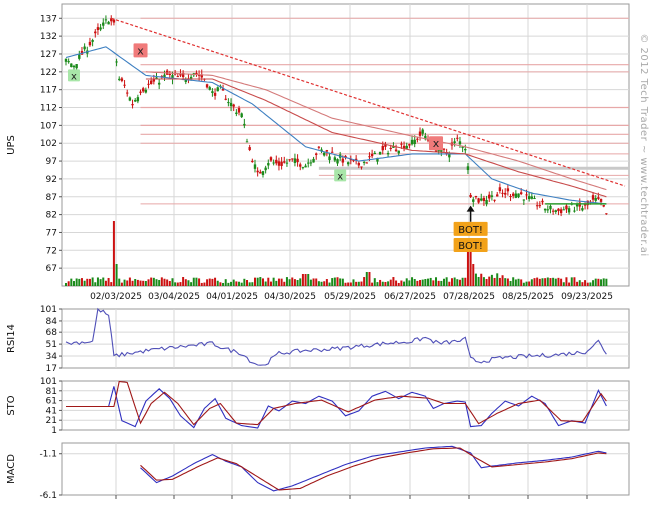 This screenshot has width=657, height=519. Describe the element at coordinates (48, 455) in the screenshot. I see `macd-tick-label: -1.1` at that location.